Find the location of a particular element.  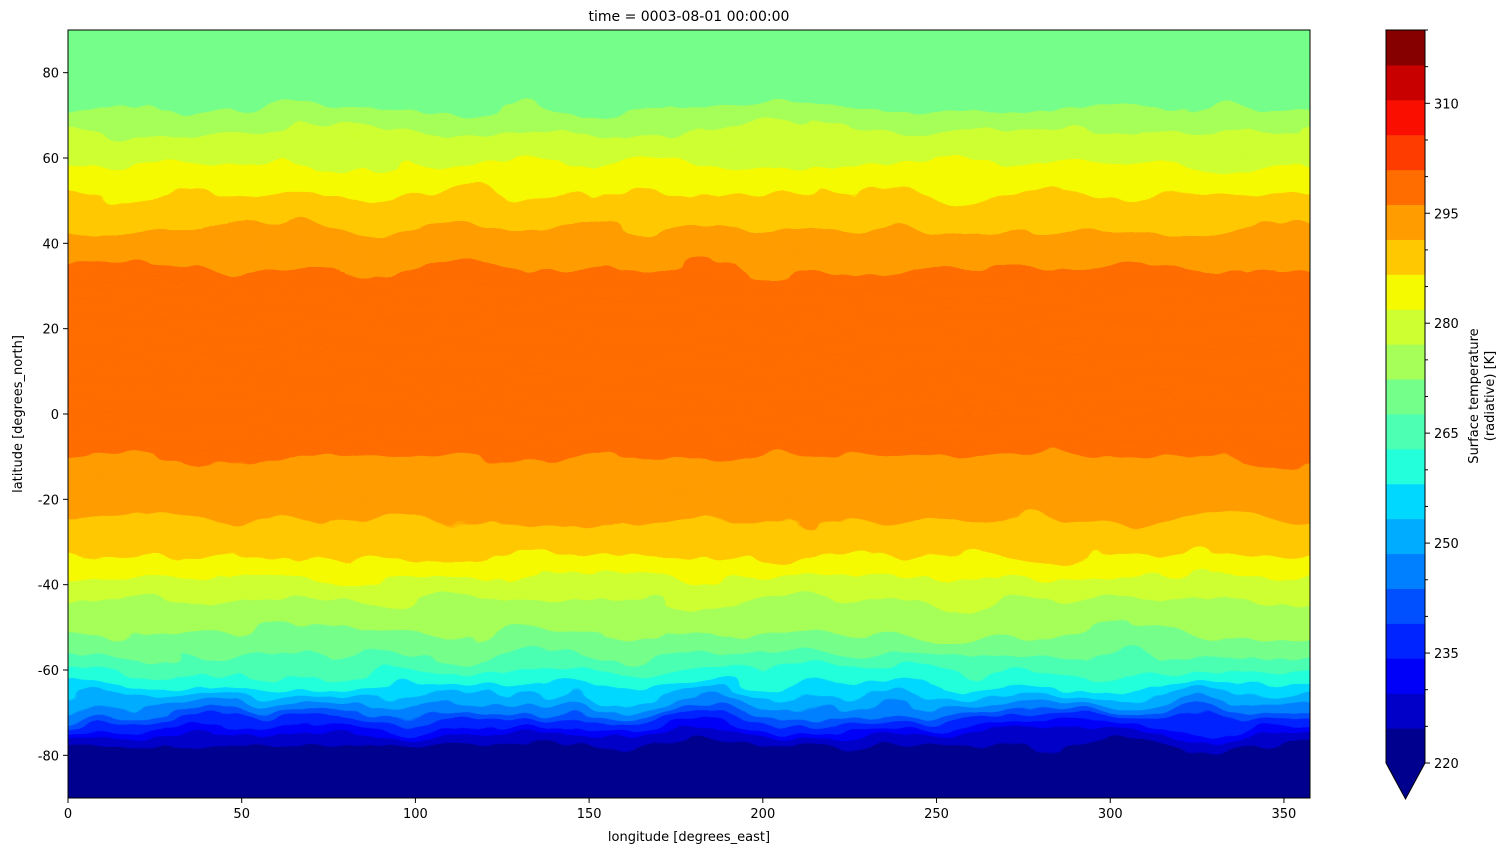

colorbar-frame is located at coordinates (1405, 415).